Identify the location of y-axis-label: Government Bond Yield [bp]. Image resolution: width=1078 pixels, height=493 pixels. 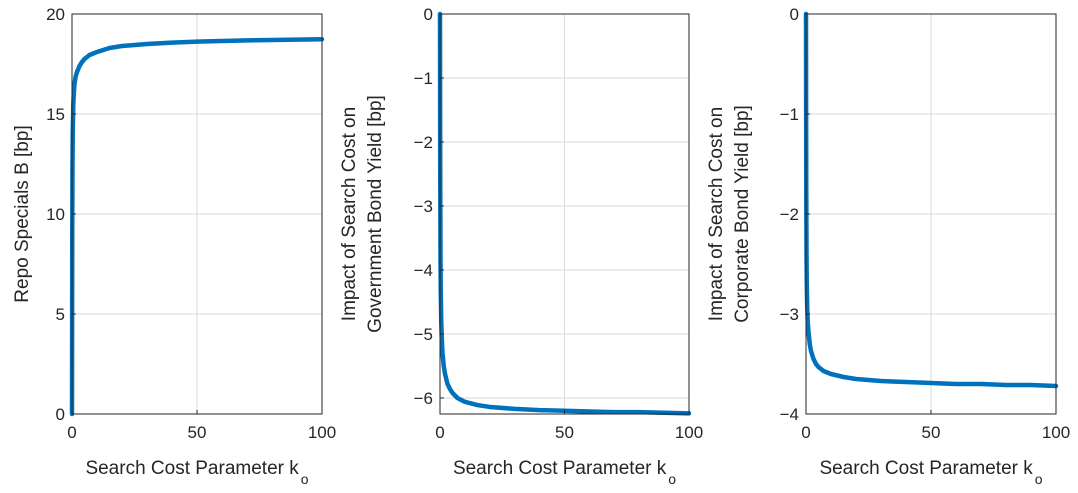
(375, 214).